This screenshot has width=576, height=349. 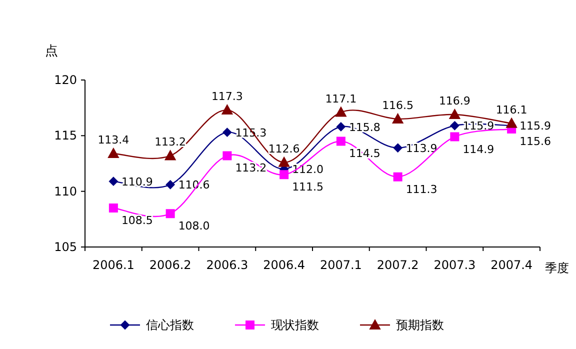 I want to click on data-label: 116.5, so click(x=398, y=105).